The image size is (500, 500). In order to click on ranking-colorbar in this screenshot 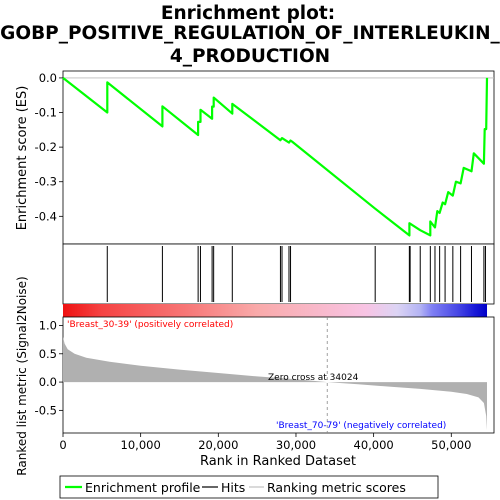, I will do `click(275, 310)`.